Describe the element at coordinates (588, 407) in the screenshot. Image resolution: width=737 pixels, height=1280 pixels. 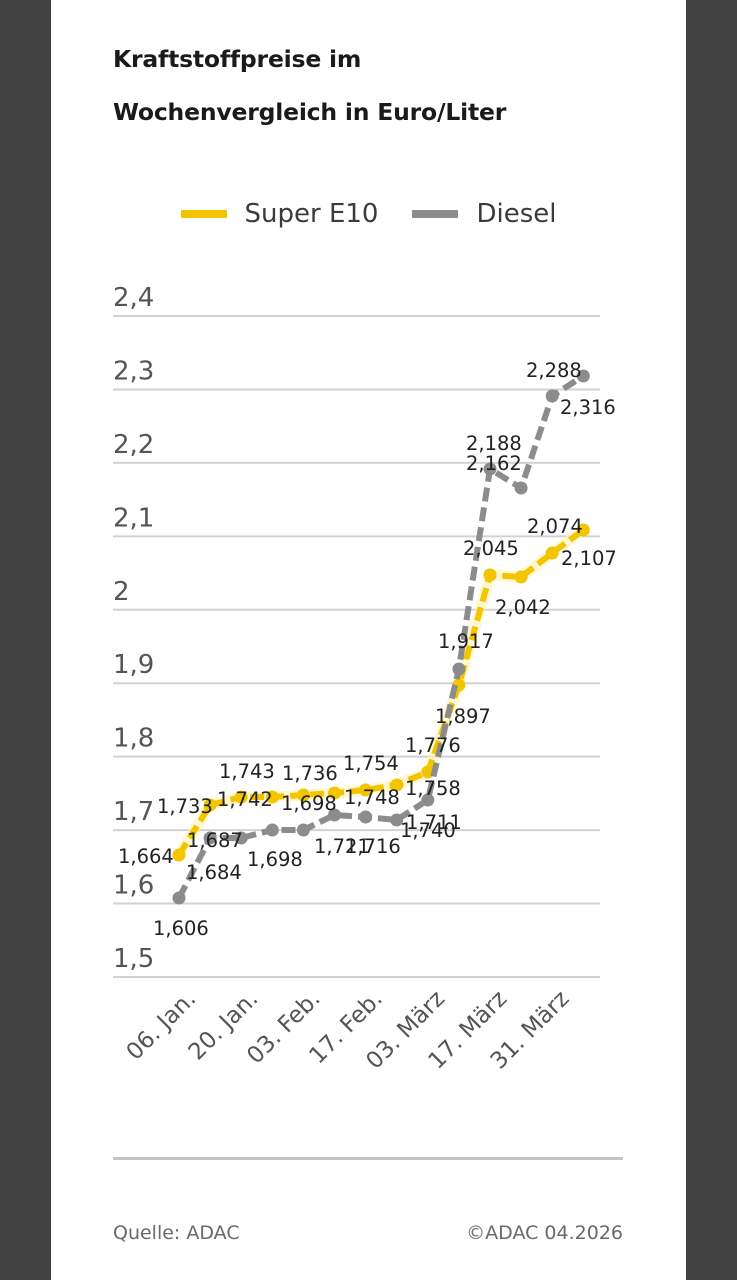
I see `diesel-data-label: 2,316` at that location.